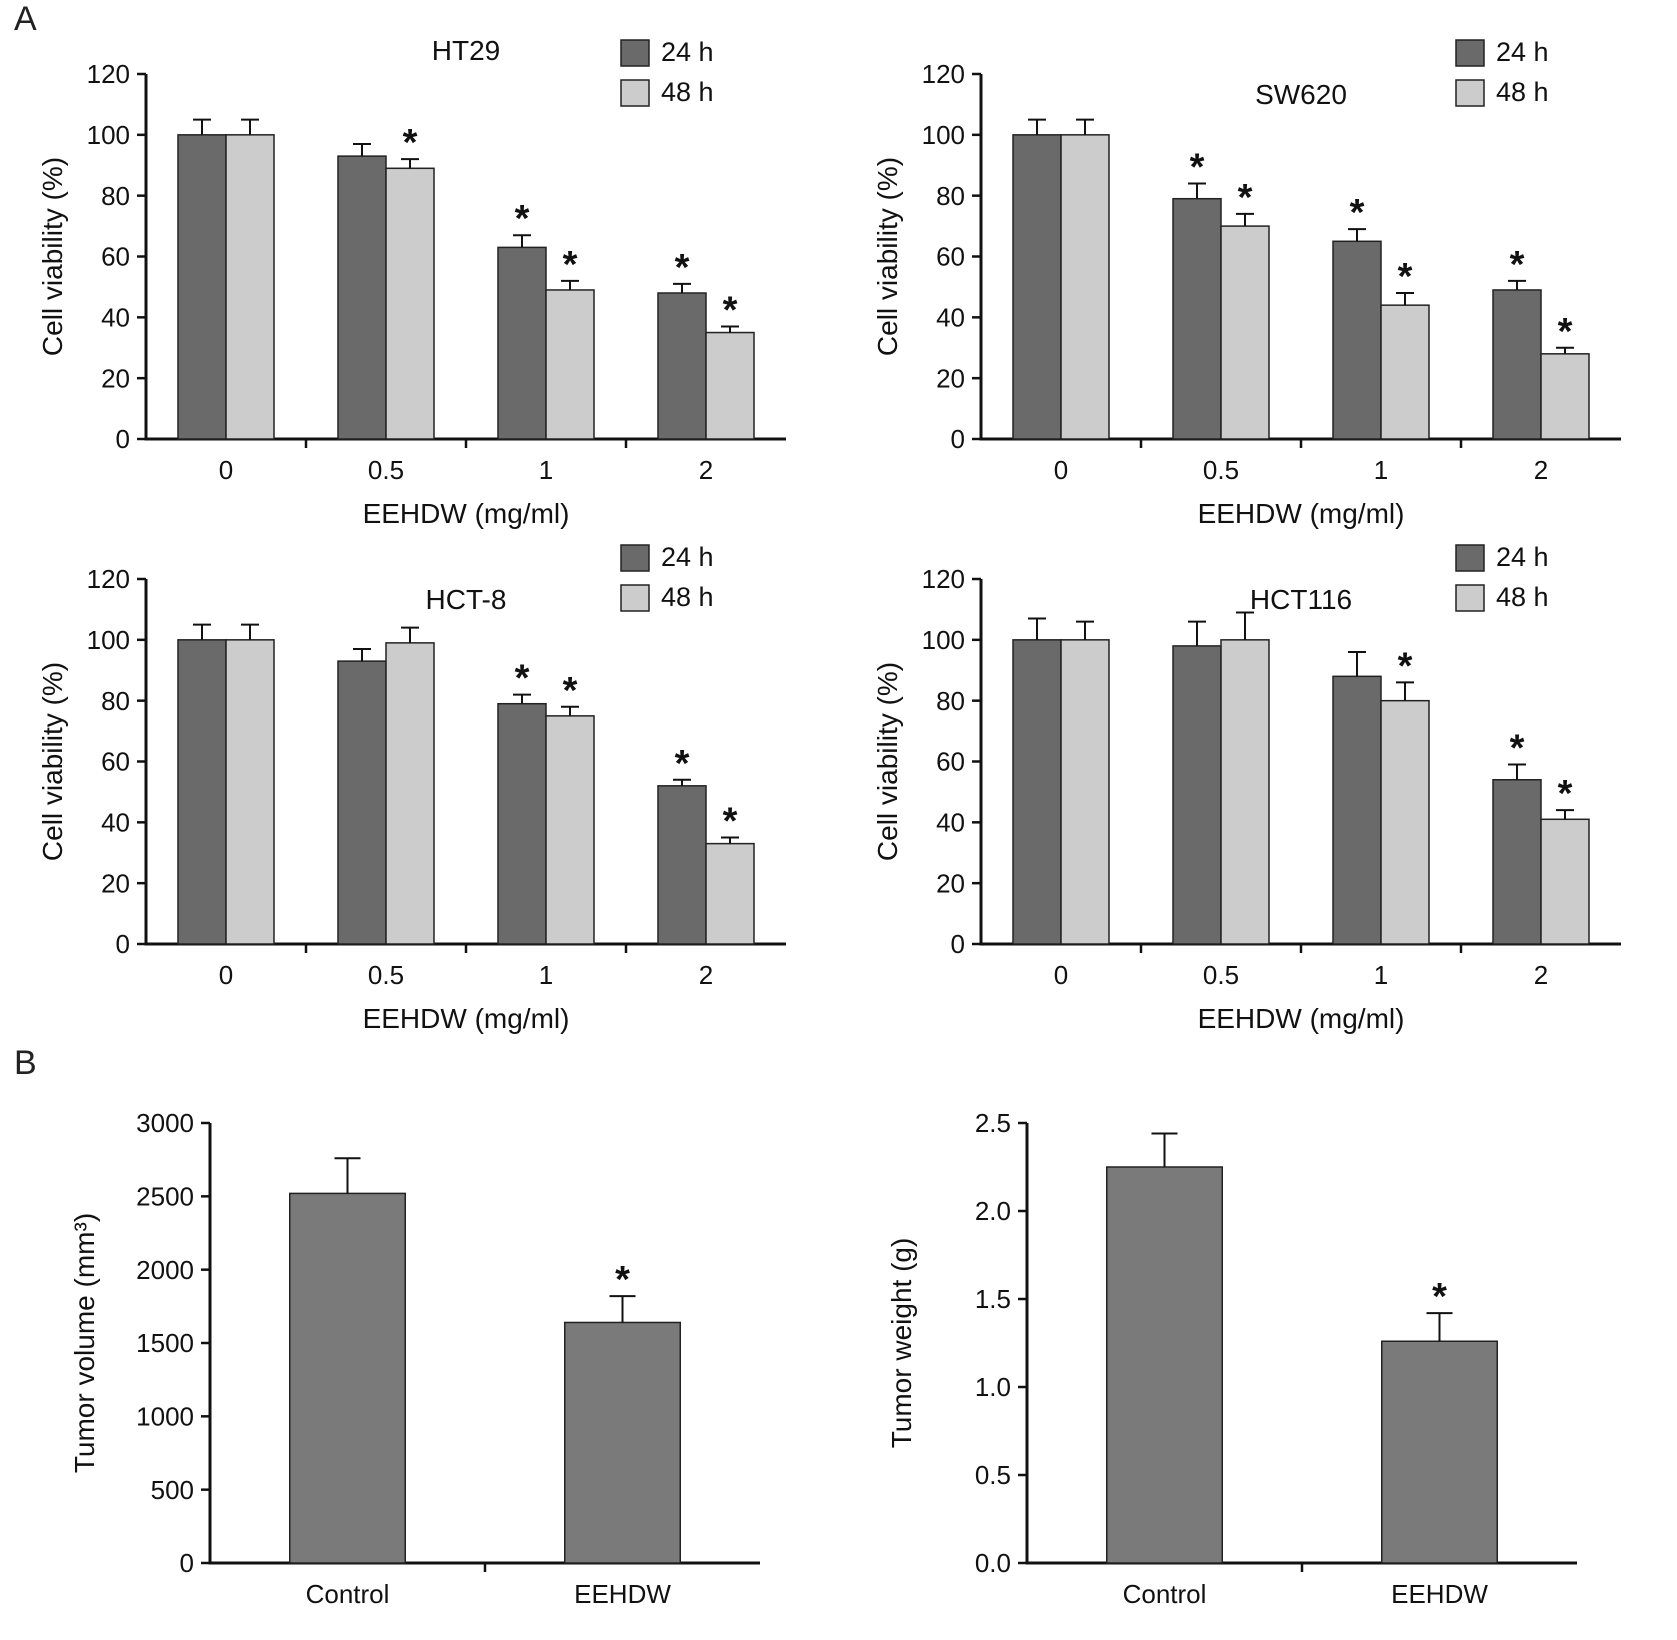  What do you see at coordinates (172, 1490) in the screenshot?
I see `y-tick-label: 500` at bounding box center [172, 1490].